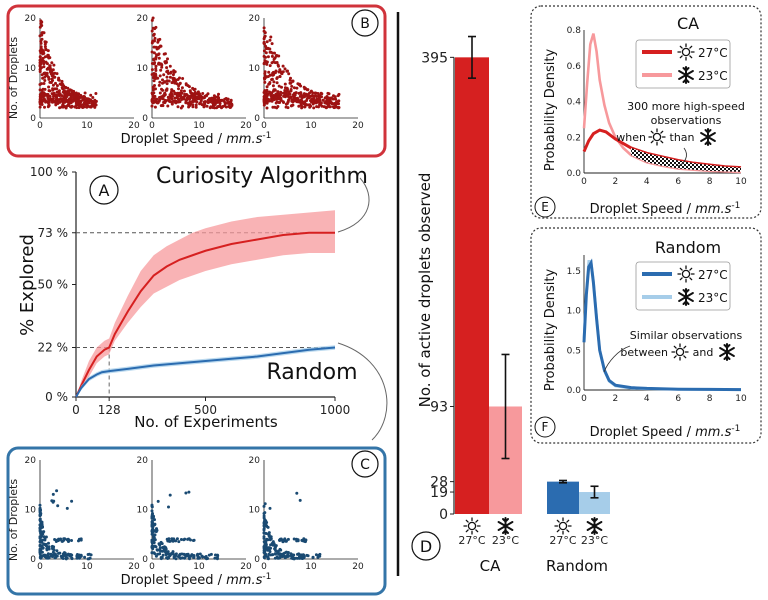 The width and height of the screenshot is (768, 600). Describe the element at coordinates (471, 540) in the screenshot. I see `bar-label: 27°C` at that location.